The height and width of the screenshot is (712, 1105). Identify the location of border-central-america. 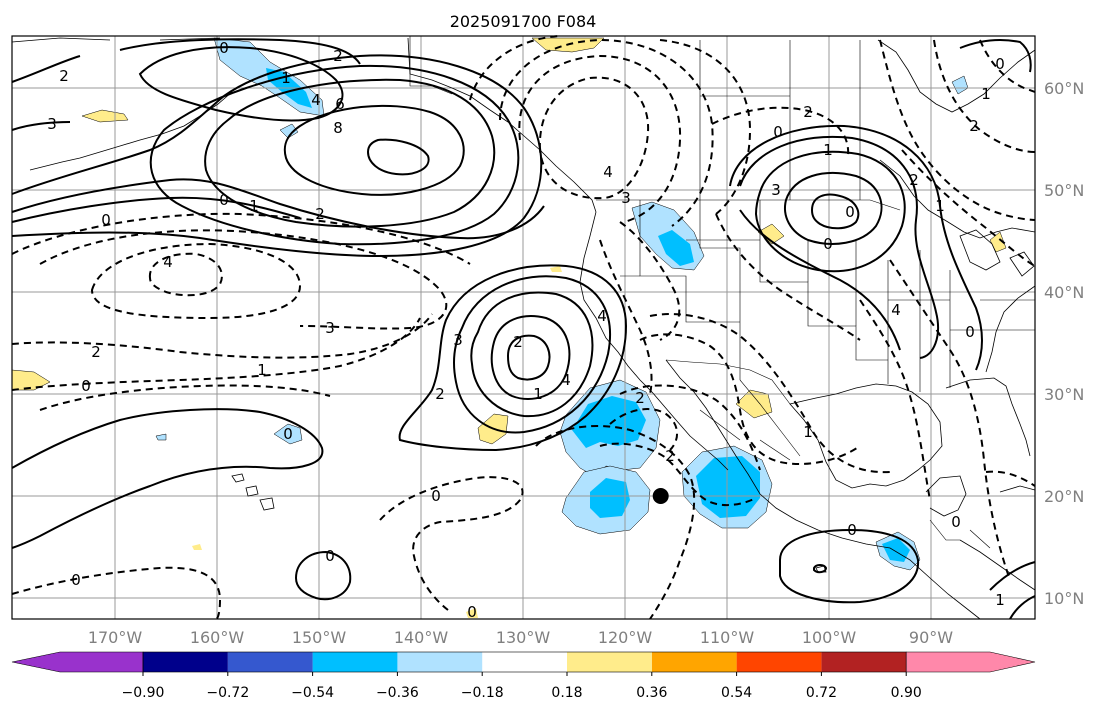
(960, 534).